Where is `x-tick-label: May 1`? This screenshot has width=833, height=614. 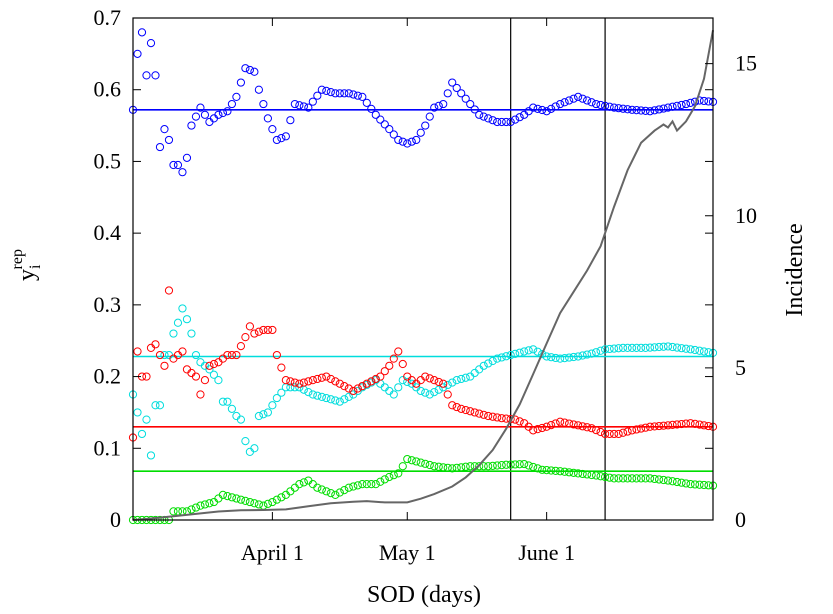 x-tick-label: May 1 is located at coordinates (407, 552).